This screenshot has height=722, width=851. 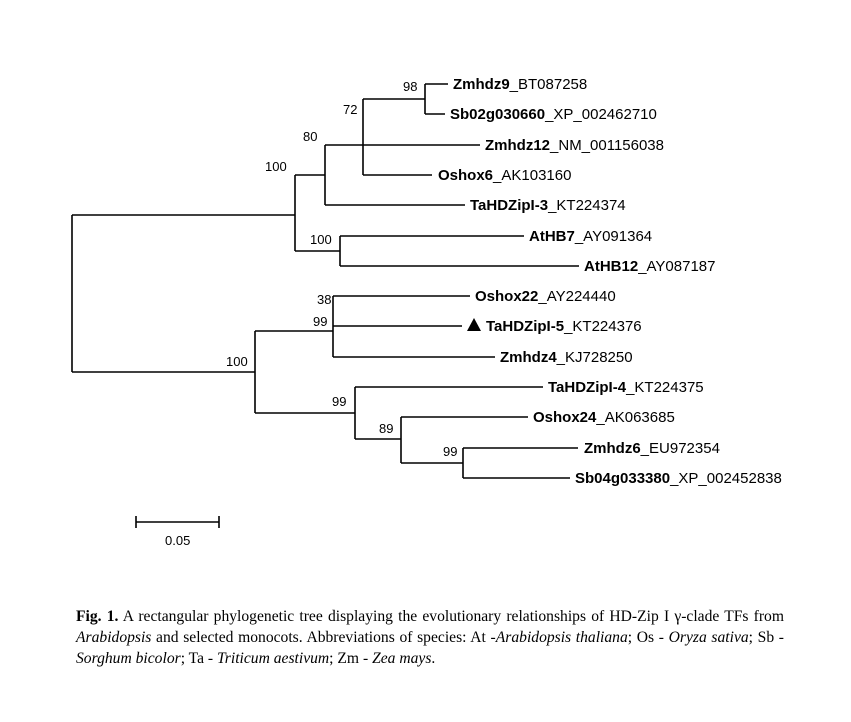 What do you see at coordinates (545, 296) in the screenshot?
I see `taxon-label: Oshox22_AY224440` at bounding box center [545, 296].